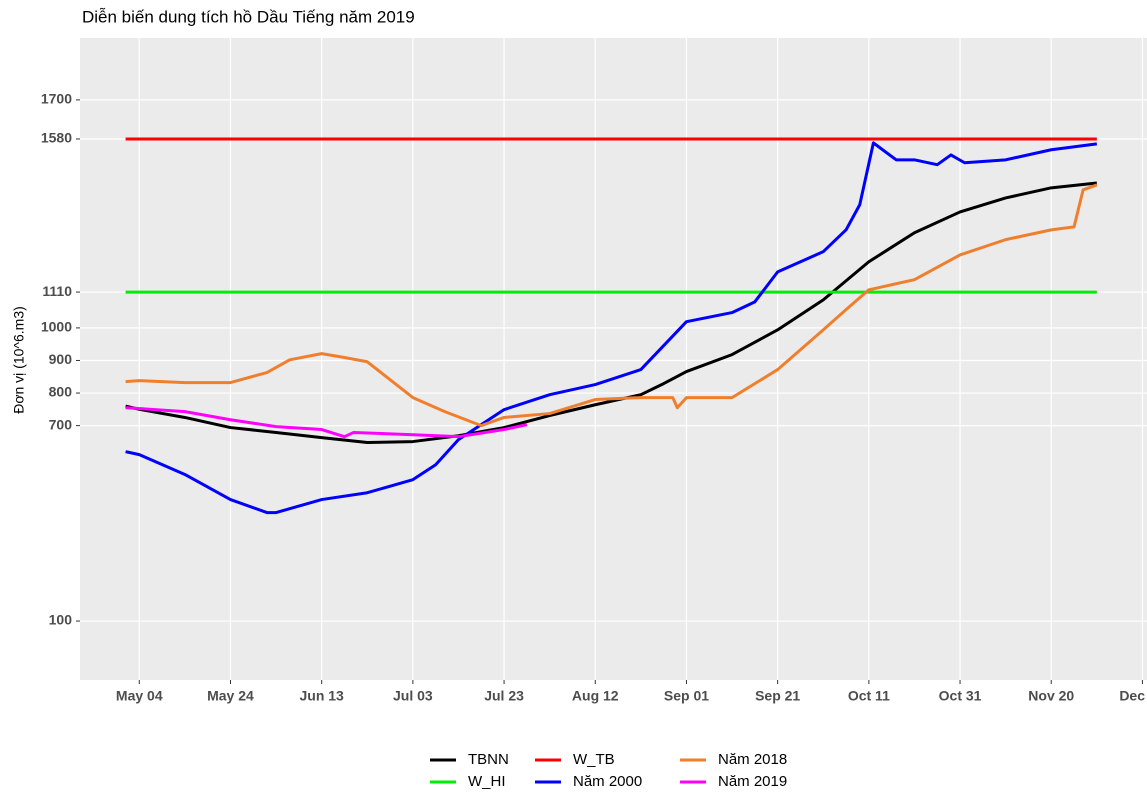 Image resolution: width=1147 pixels, height=792 pixels. I want to click on y-tick-label: 1700, so click(56, 99).